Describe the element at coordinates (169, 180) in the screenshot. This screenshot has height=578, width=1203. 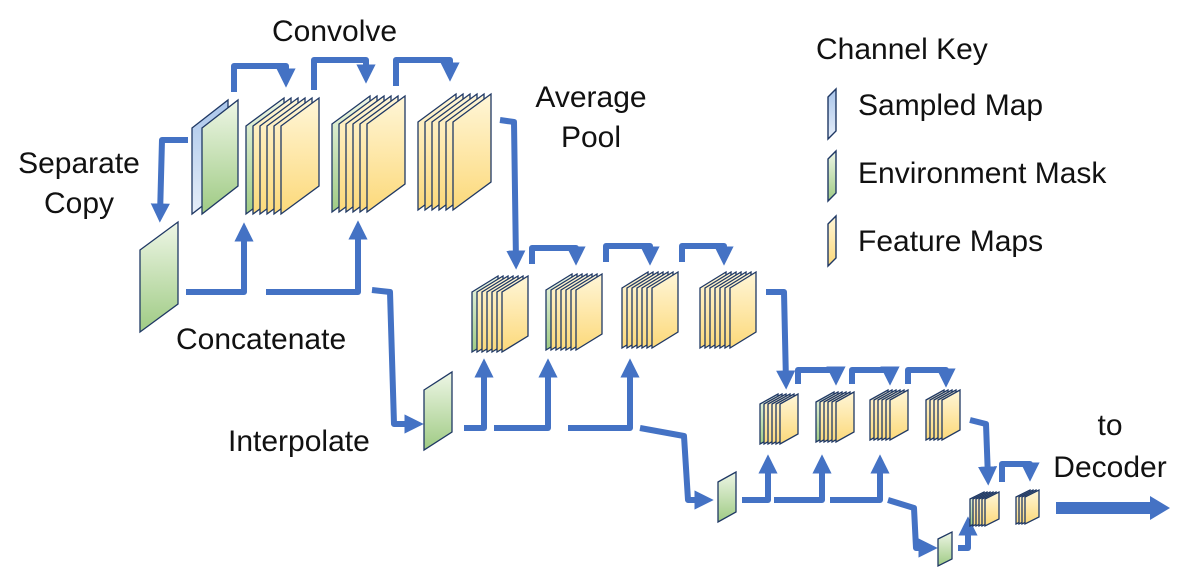
I see `separate-copy-arrow` at that location.